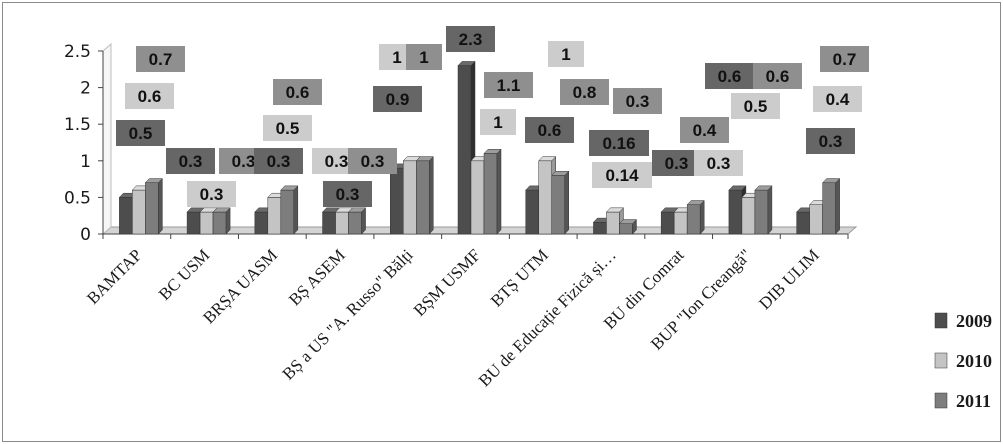 This screenshot has height=444, width=1003. Describe the element at coordinates (77, 52) in the screenshot. I see `y-tick-label: 2.5` at that location.